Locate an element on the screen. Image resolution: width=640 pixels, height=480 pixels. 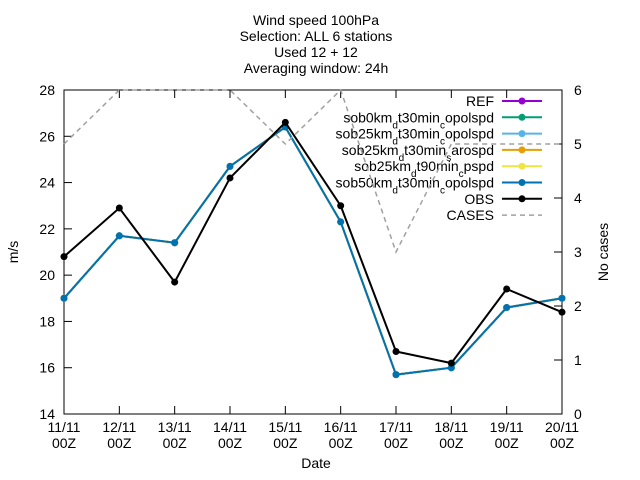
y2-tick-label: 0 is located at coordinates (578, 414).